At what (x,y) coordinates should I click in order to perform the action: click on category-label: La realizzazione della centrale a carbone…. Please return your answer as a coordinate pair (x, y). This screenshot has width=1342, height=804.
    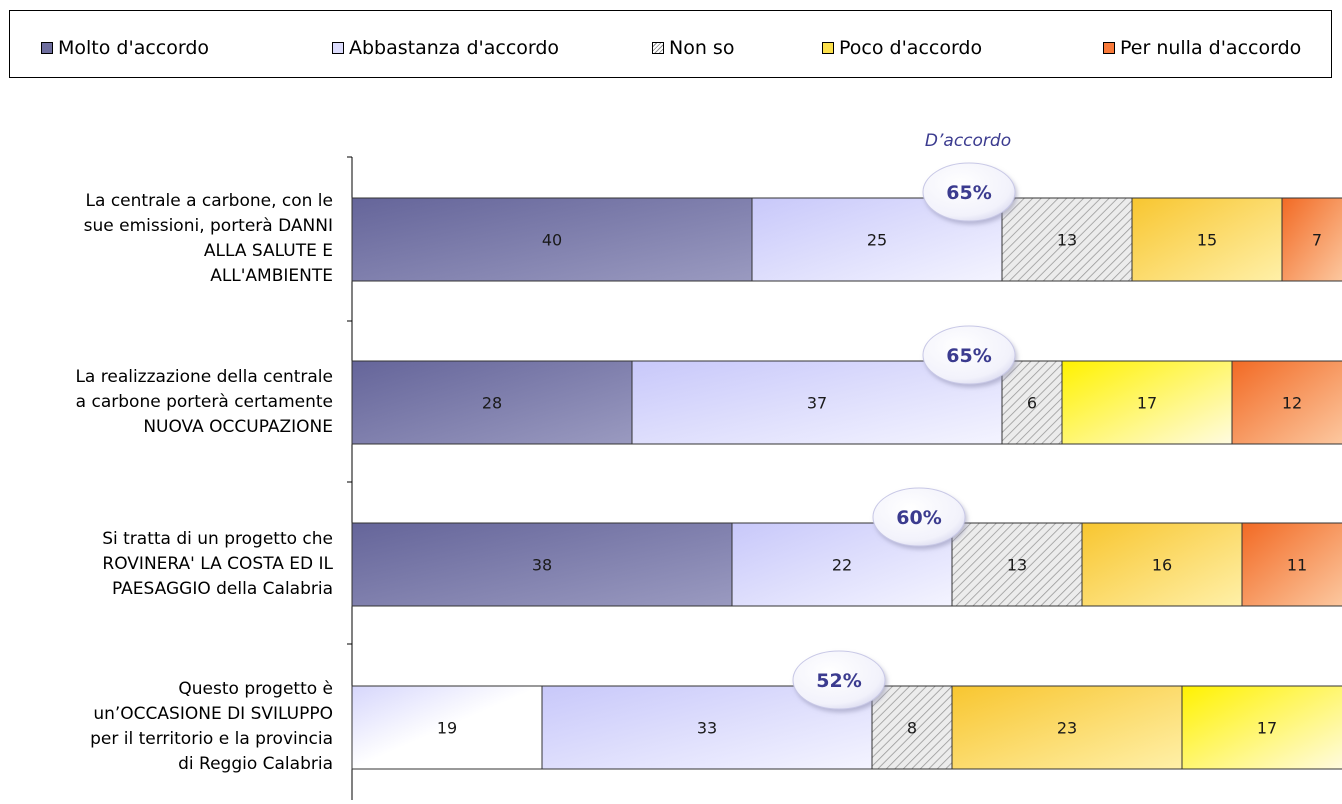
    Looking at the image, I should click on (166, 402).